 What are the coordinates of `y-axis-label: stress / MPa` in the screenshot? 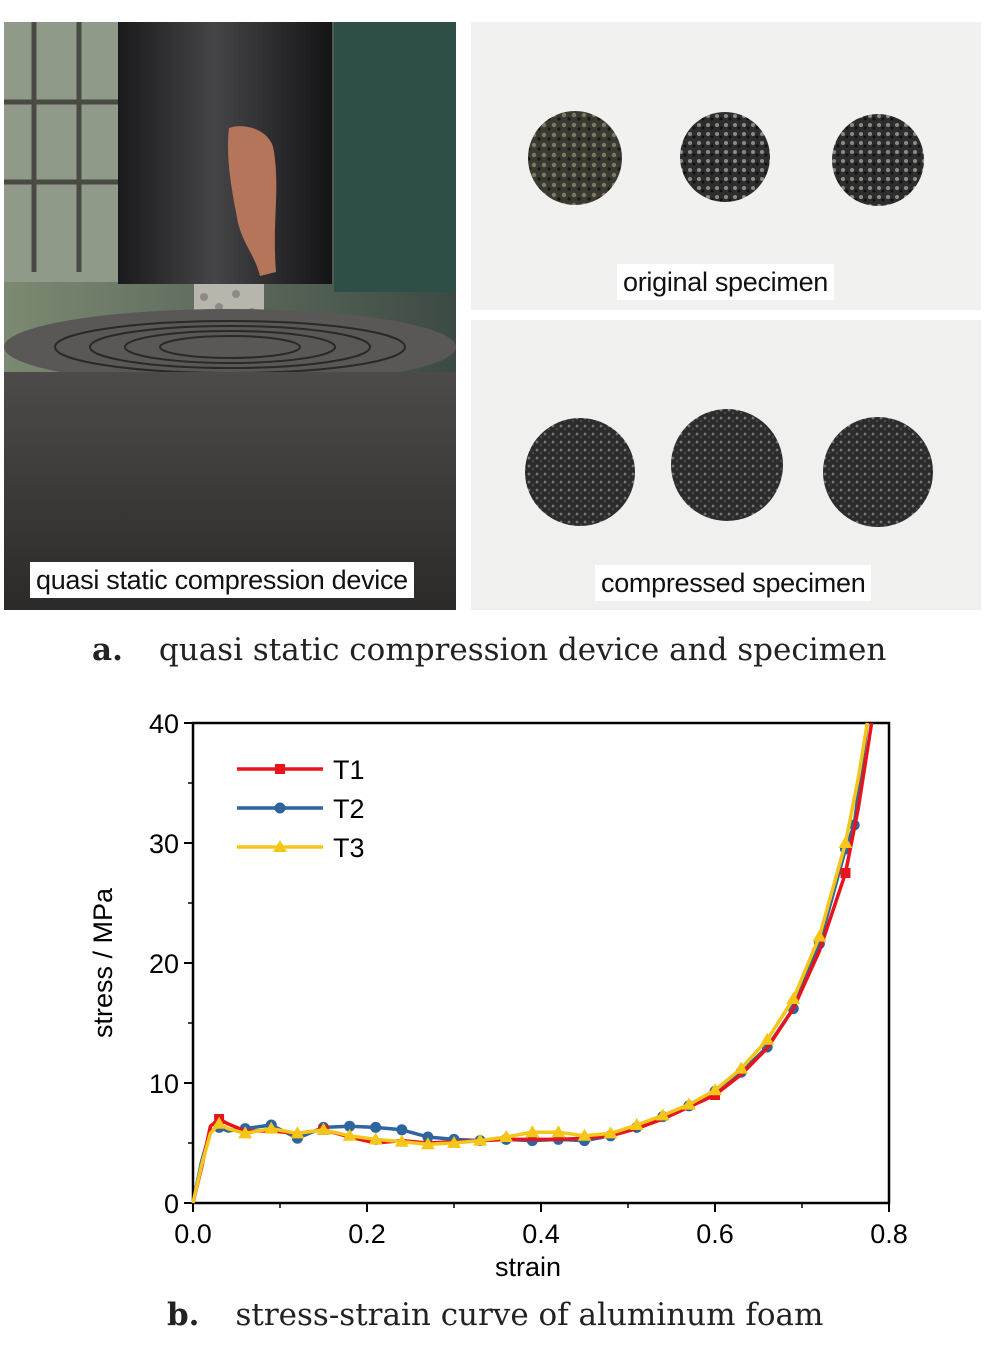 It's located at (103, 962).